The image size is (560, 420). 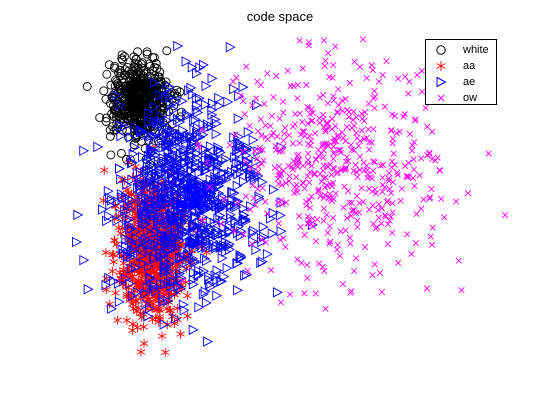 What do you see at coordinates (461, 98) in the screenshot?
I see `legend-item-ow: ow` at bounding box center [461, 98].